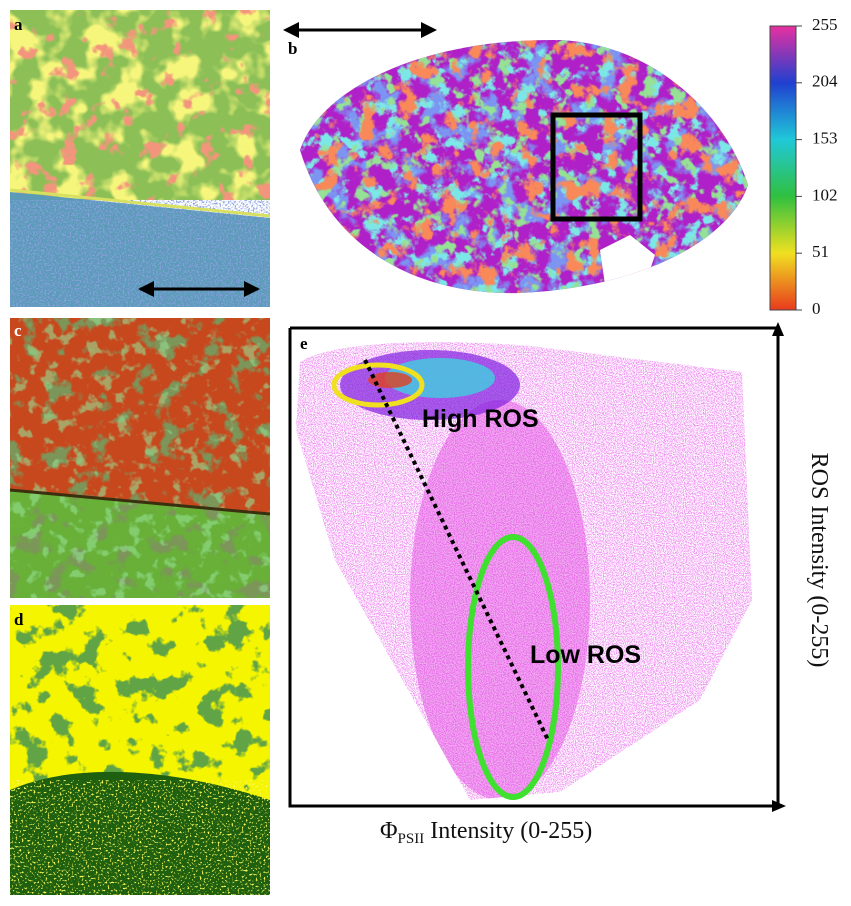 The width and height of the screenshot is (851, 906). Describe the element at coordinates (803, 166) in the screenshot. I see `colorbar: 255 204 153 102 51 0` at that location.